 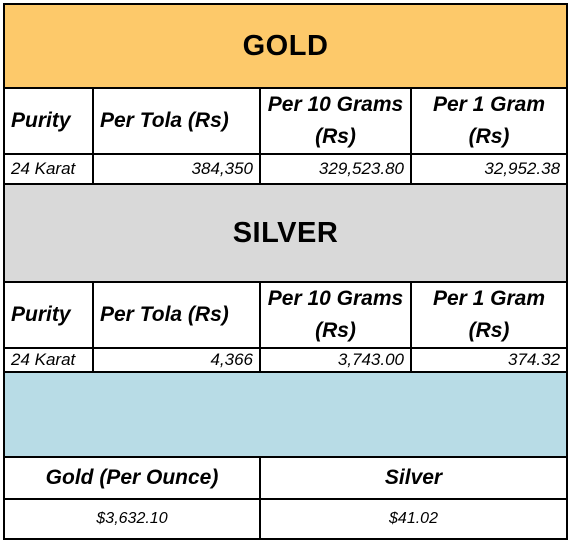 I want to click on gold-header-per-1-gram: Per 1 Gram (Rs), so click(x=489, y=121).